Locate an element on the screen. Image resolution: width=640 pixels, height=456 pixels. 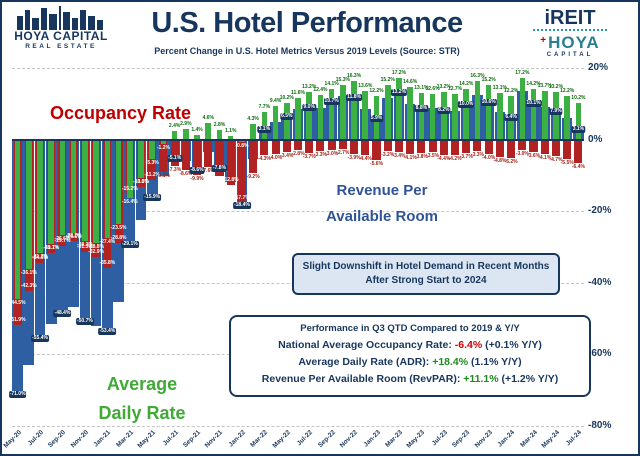
bar-label: -3.5% is located at coordinates (433, 156).